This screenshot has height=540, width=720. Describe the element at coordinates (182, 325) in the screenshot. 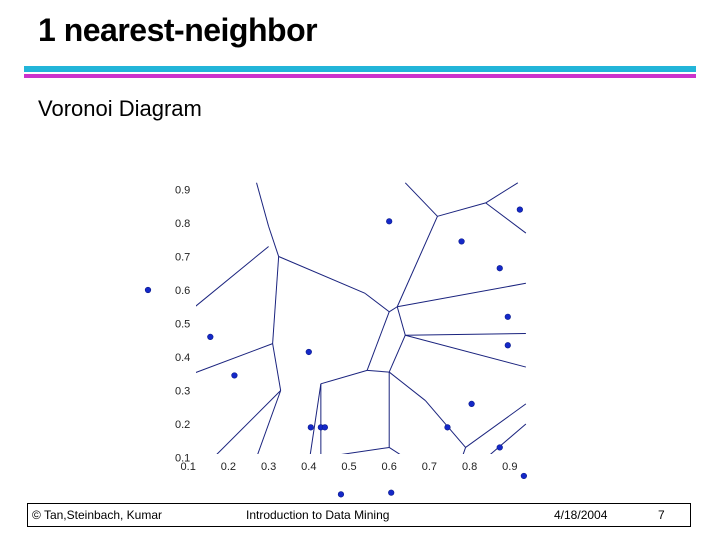

I see `y-tick-label: 0.5` at that location.